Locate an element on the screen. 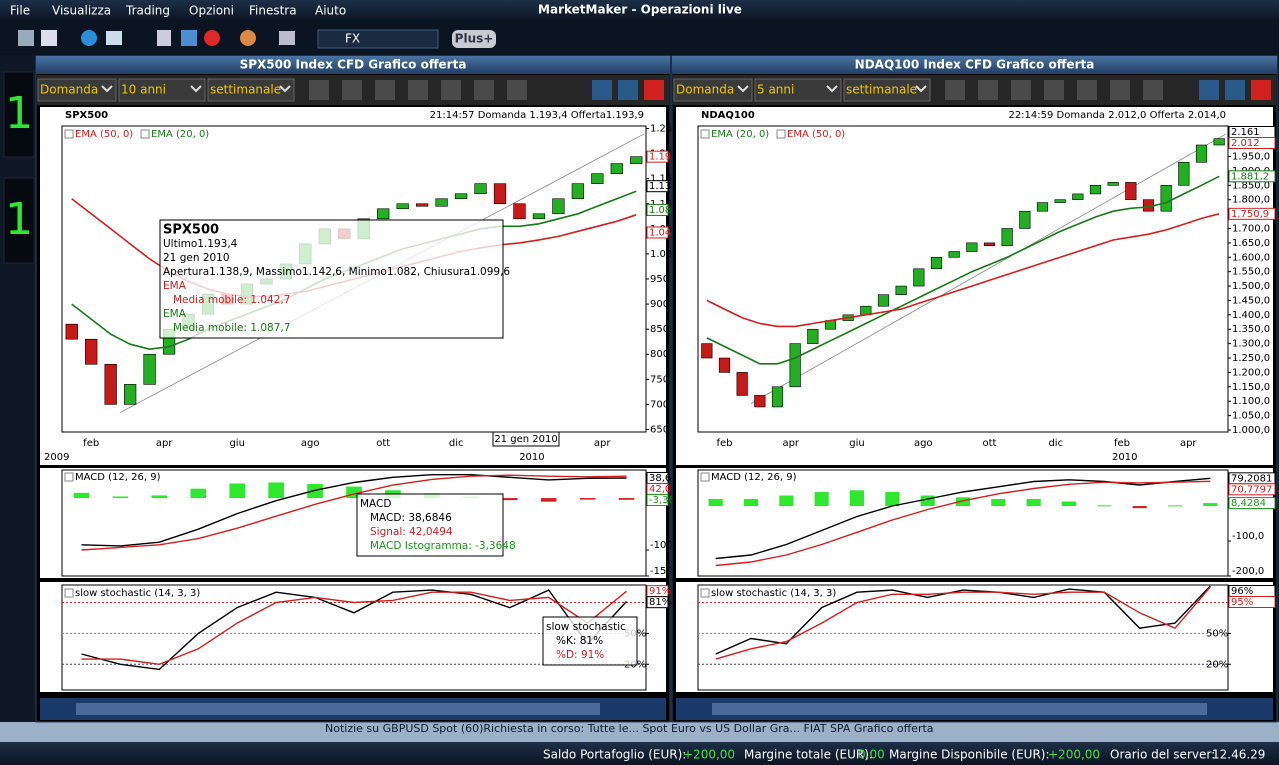 The width and height of the screenshot is (1279, 765). counter-value: 1 is located at coordinates (19, 113).